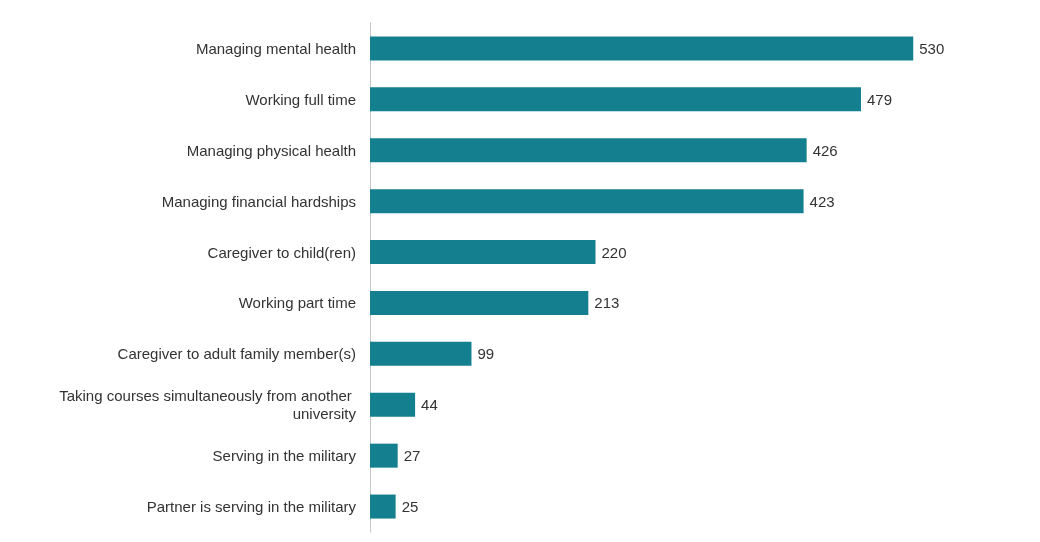  I want to click on data-label: 479, so click(879, 99).